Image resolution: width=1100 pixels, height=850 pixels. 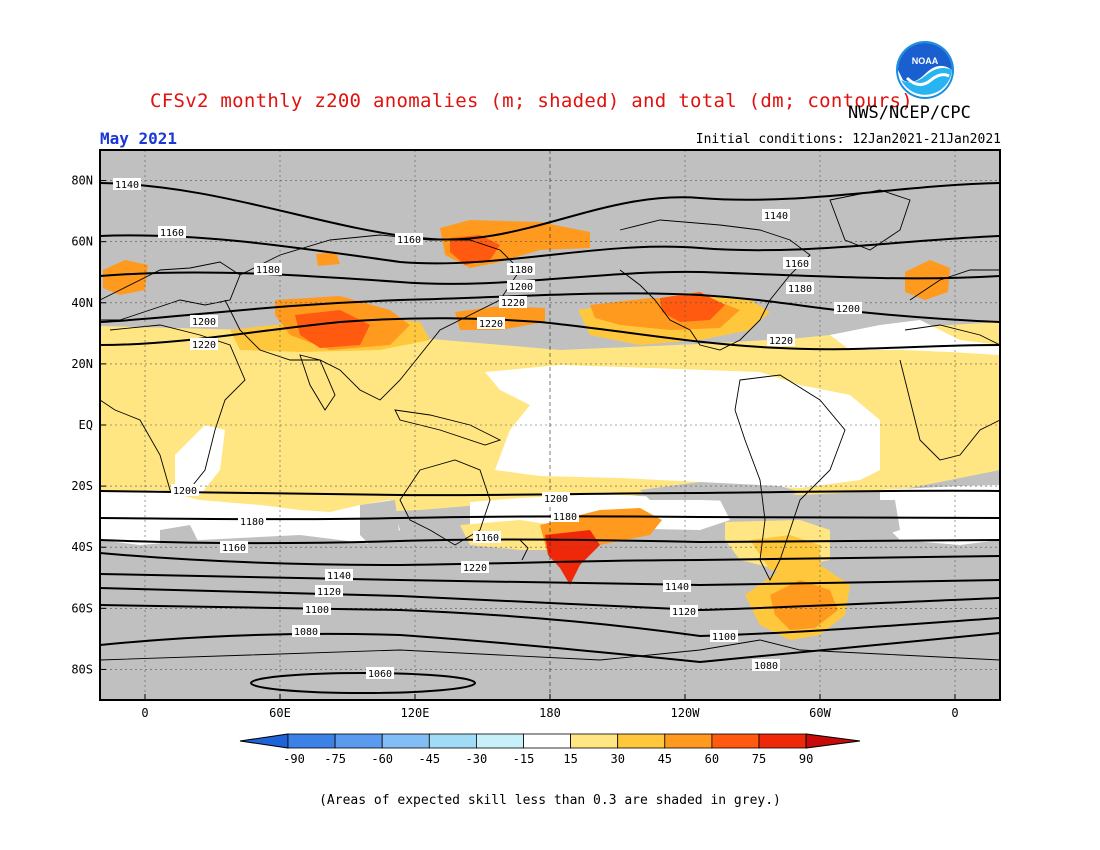 I want to click on latitude-tick-label: 20S, so click(x=82, y=486).